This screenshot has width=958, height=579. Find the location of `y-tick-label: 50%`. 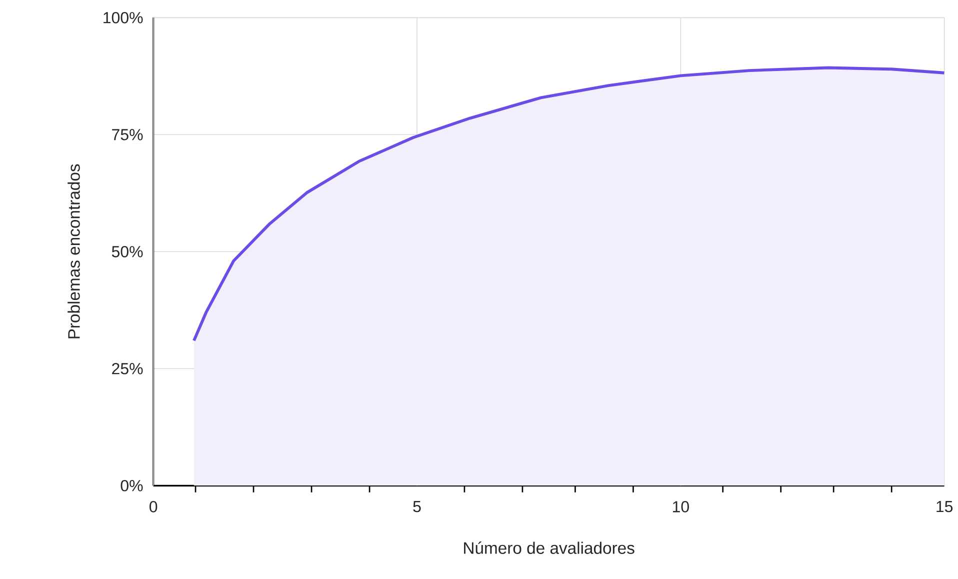

y-tick-label: 50% is located at coordinates (127, 252).